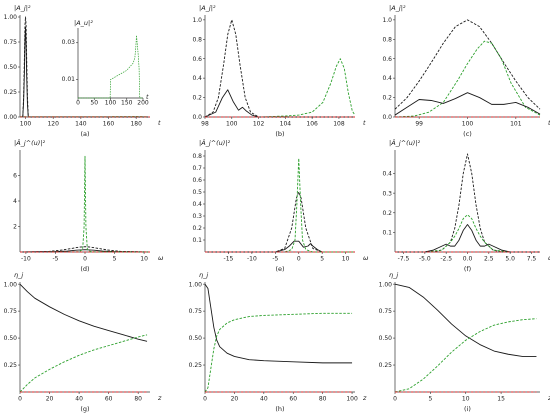 The height and width of the screenshot is (416, 550). What do you see at coordinates (279, 134) in the screenshot?
I see `panel-label: (b)` at bounding box center [279, 134].